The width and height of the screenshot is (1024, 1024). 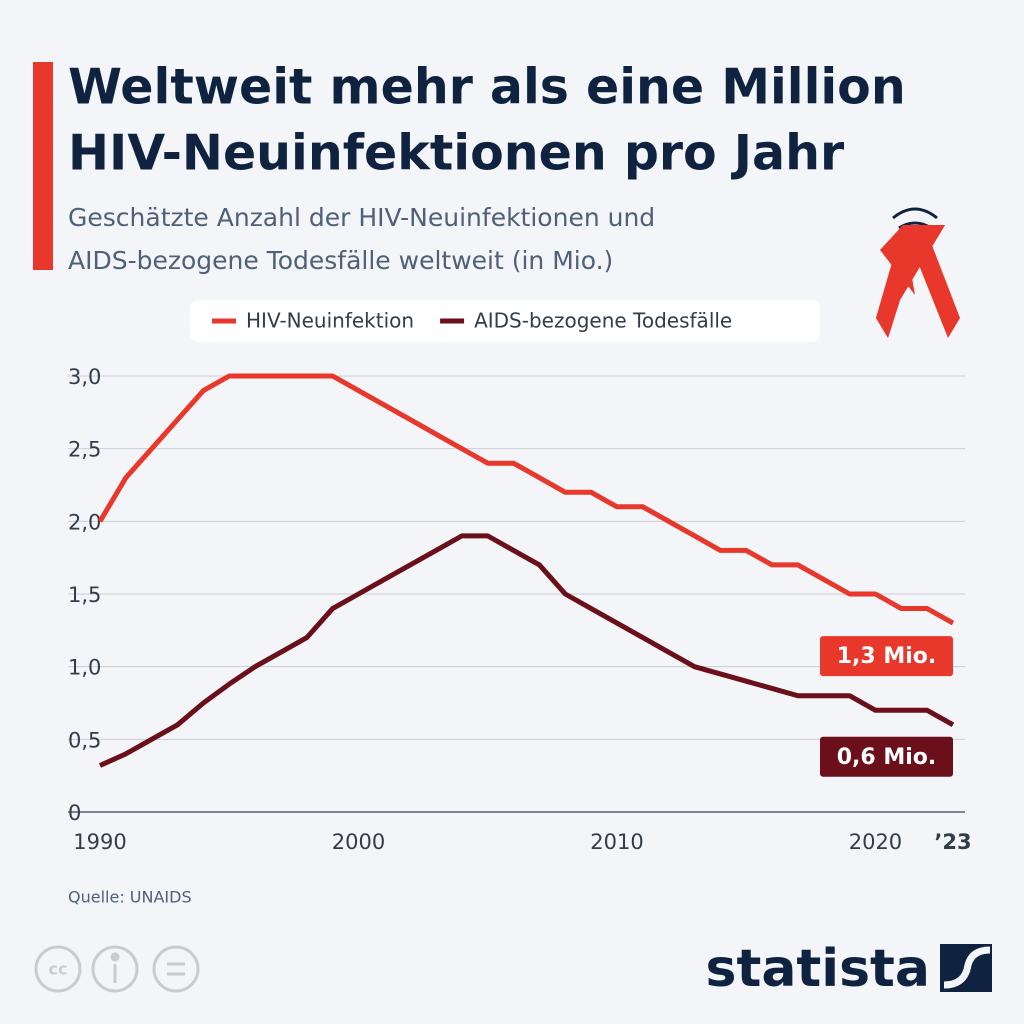 I want to click on x-tick-label: 2010, so click(x=616, y=842).